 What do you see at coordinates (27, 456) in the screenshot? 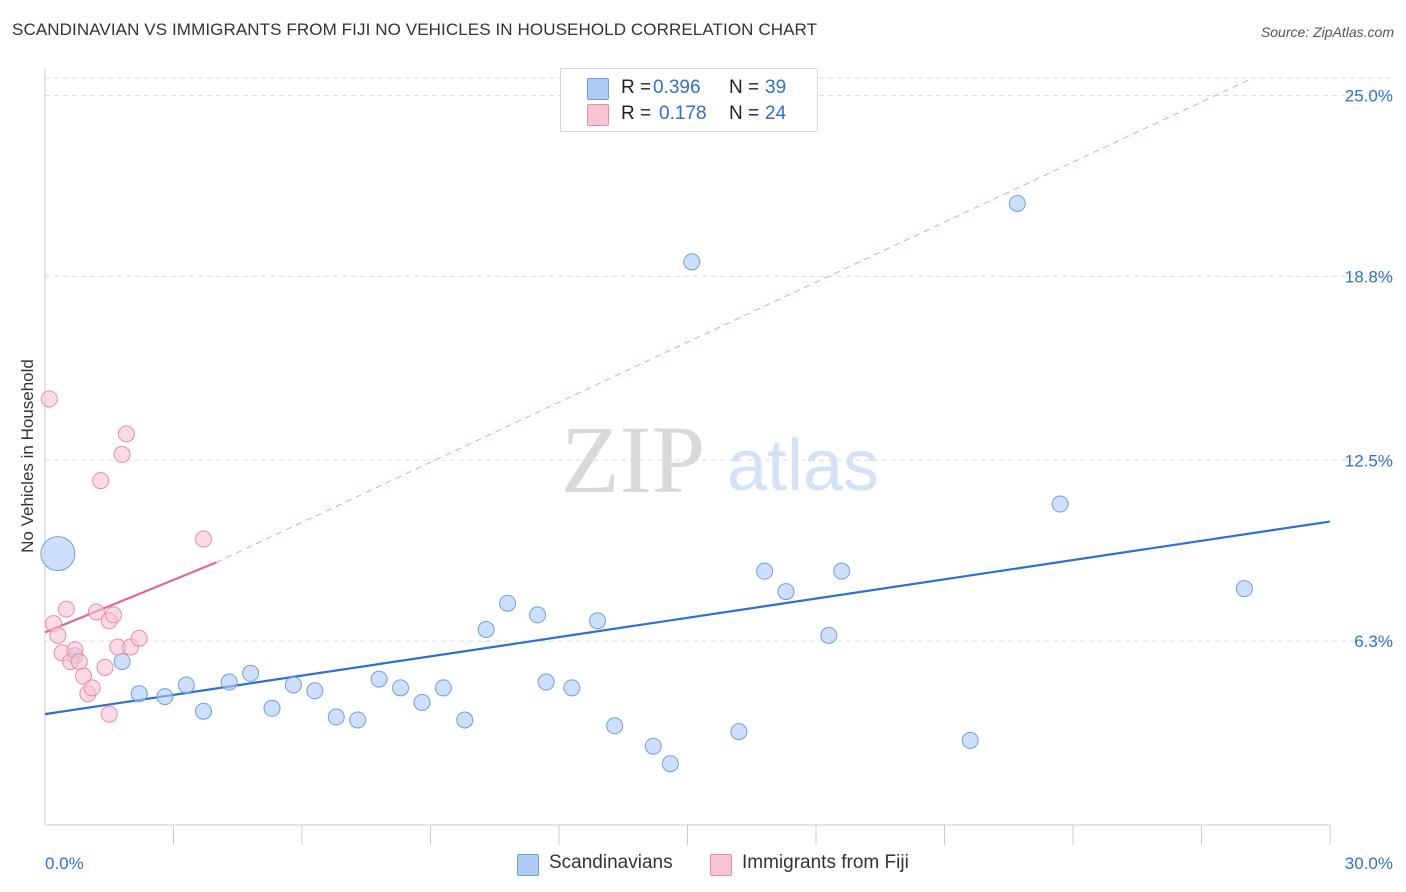
I see `y-axis-label: No Vehicles in Household` at bounding box center [27, 456].